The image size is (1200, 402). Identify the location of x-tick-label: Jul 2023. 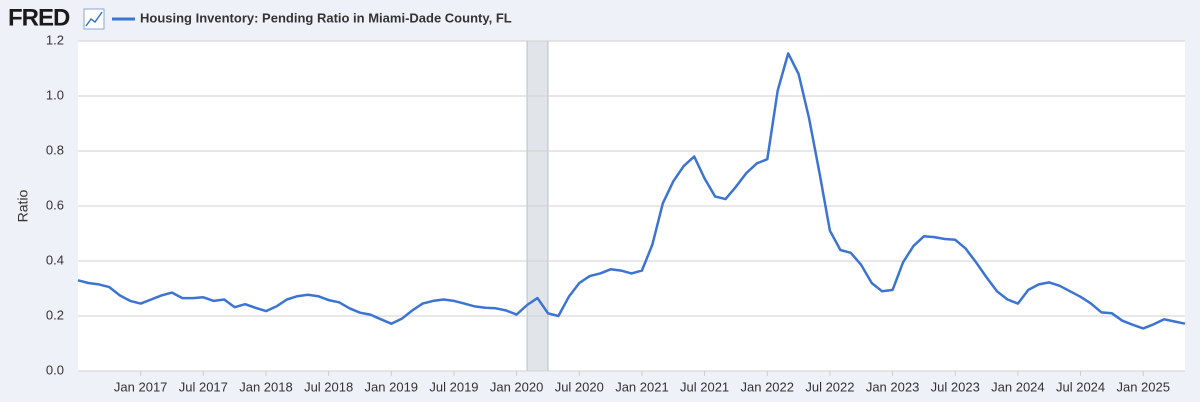
(955, 386).